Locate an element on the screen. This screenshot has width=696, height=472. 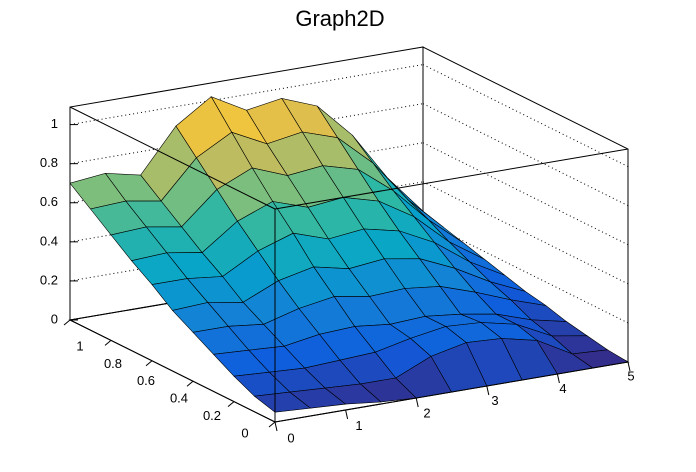
z-tick-label: 1 is located at coordinates (54, 123).